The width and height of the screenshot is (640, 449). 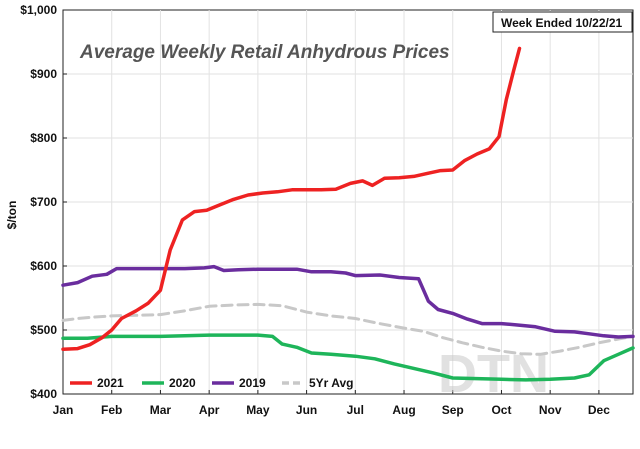 I want to click on y-tick-label: $1,000, so click(x=38, y=10).